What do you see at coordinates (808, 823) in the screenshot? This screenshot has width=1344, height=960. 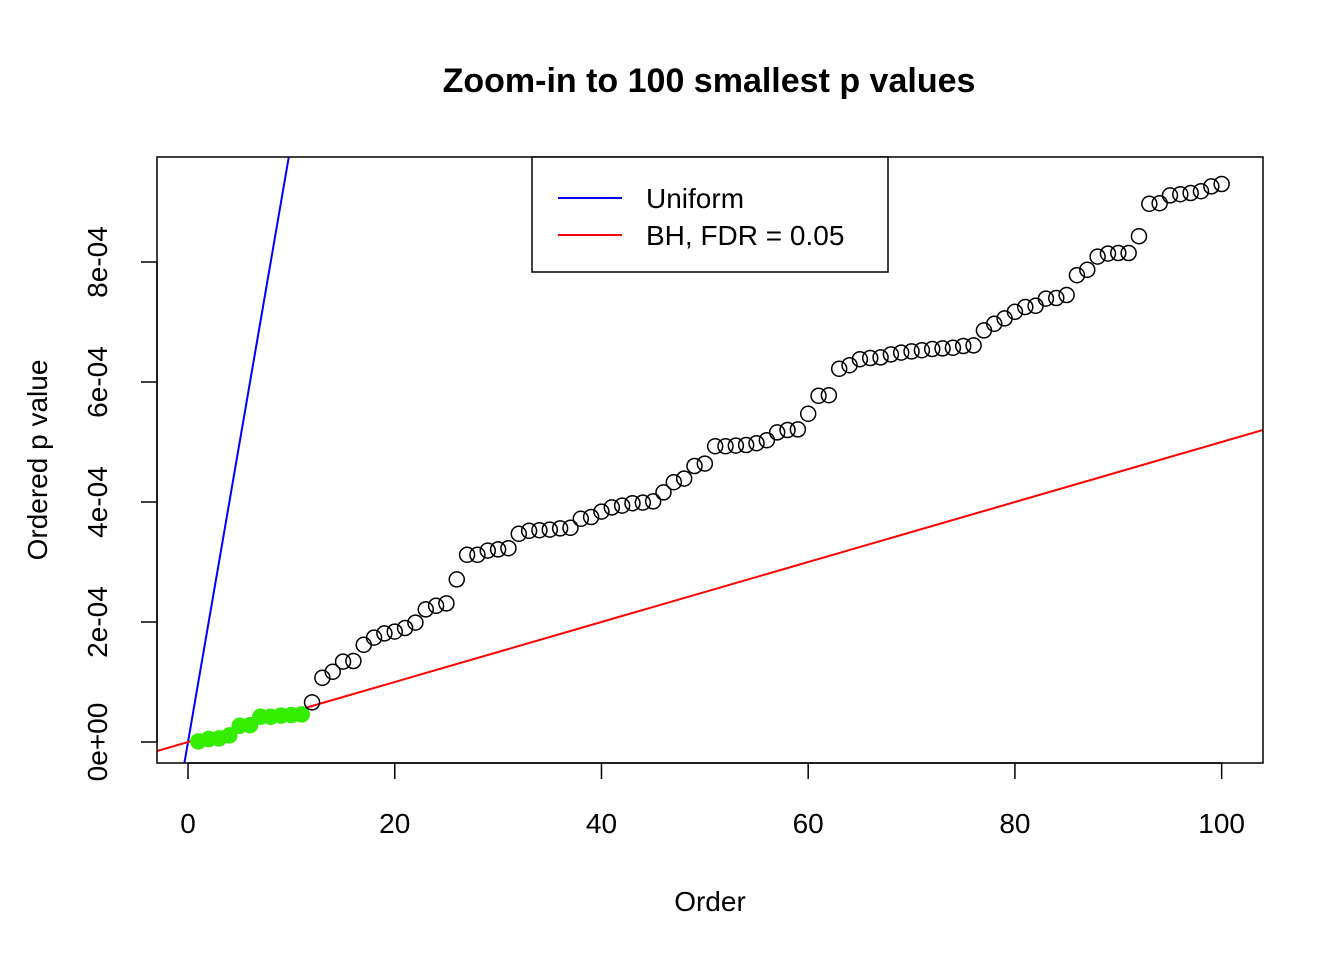 I see `x-tick-label: 60` at bounding box center [808, 823].